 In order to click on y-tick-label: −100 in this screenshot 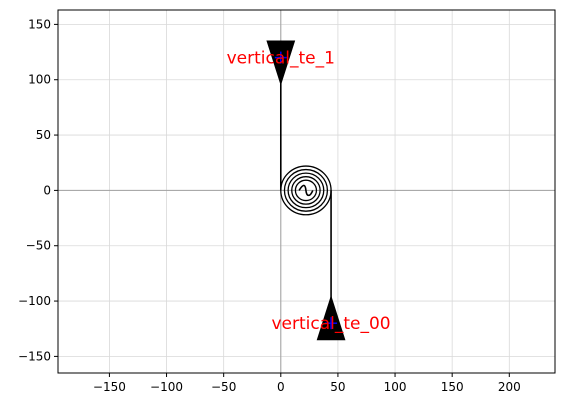, I will do `click(34, 301)`.